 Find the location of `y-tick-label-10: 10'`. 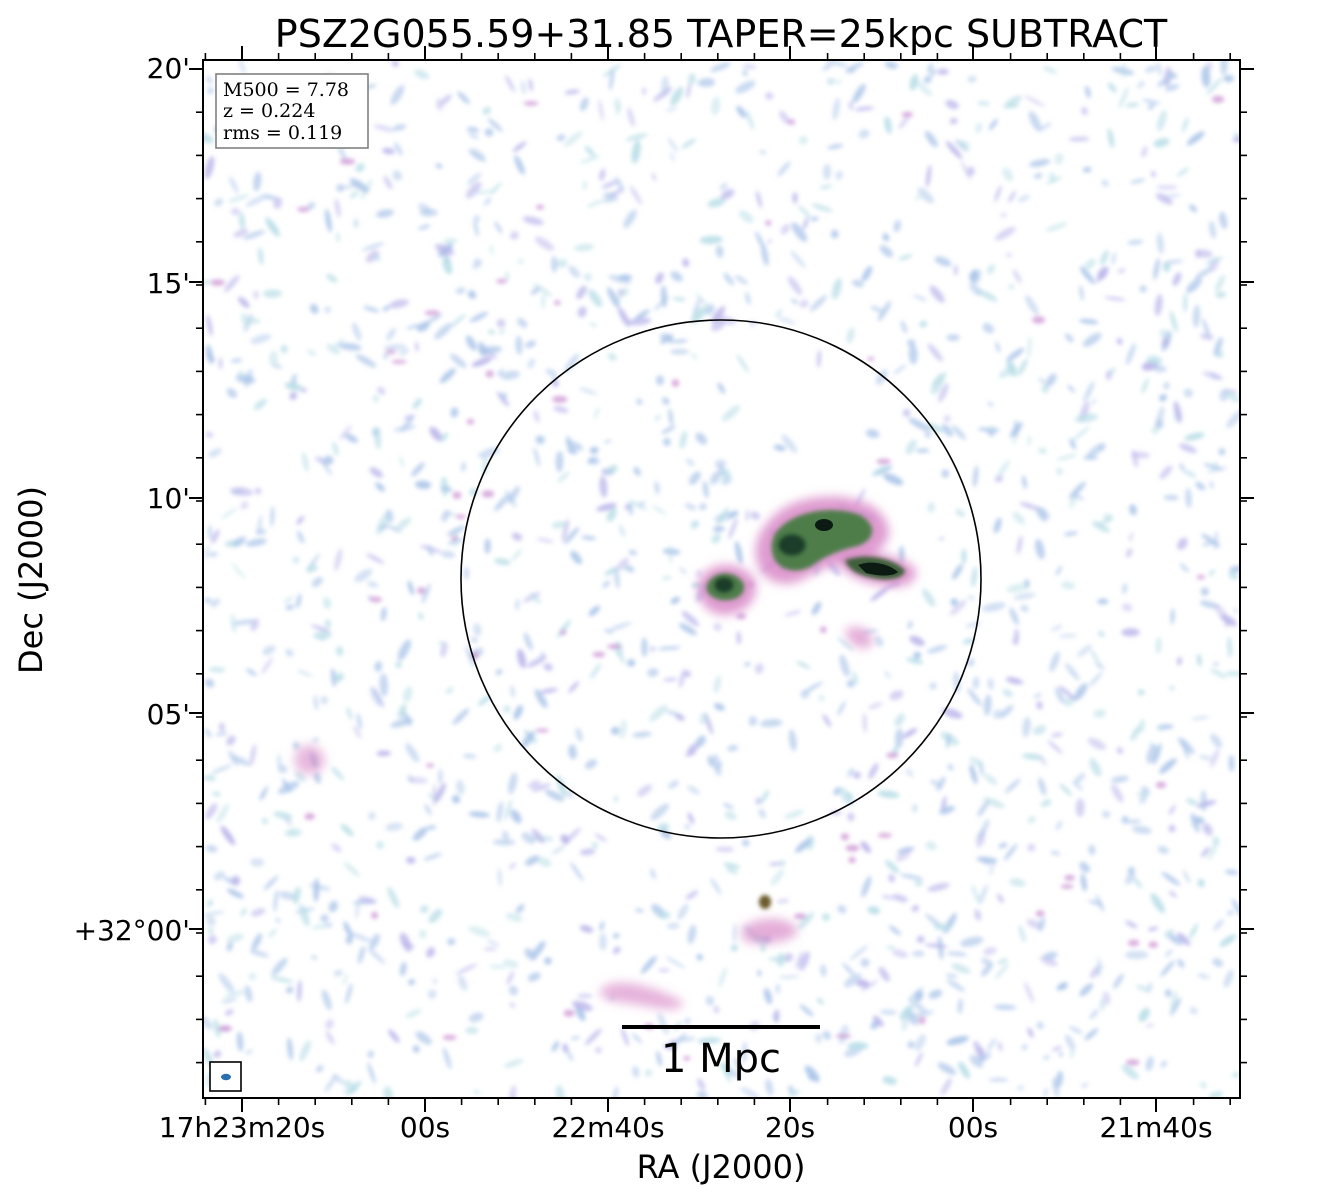

y-tick-label-10: 10' is located at coordinates (168, 498).